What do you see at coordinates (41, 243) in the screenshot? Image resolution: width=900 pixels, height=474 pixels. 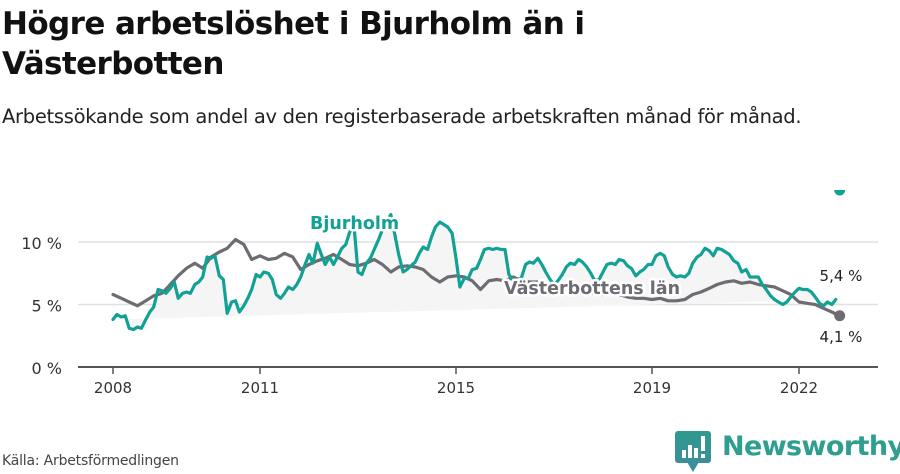 I see `y-tick-label: 10 %` at bounding box center [41, 243].